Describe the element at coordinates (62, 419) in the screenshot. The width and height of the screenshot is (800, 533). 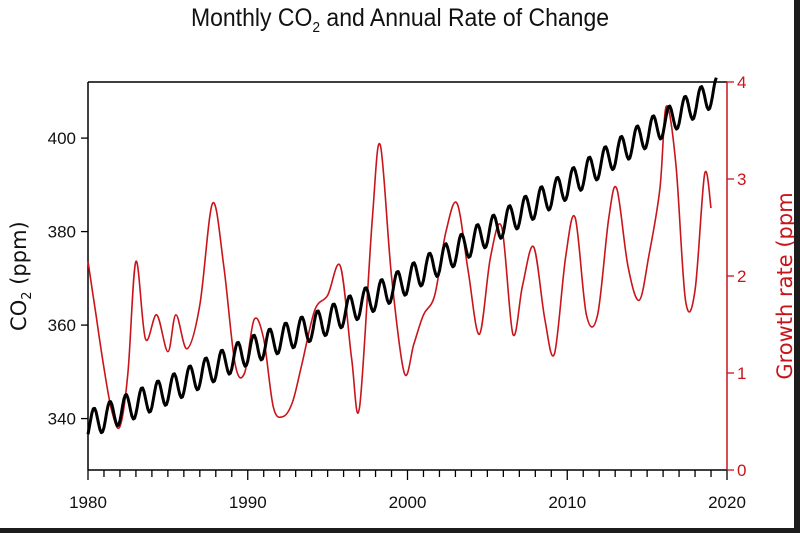
I see `left-y-tick-label: 340` at that location.